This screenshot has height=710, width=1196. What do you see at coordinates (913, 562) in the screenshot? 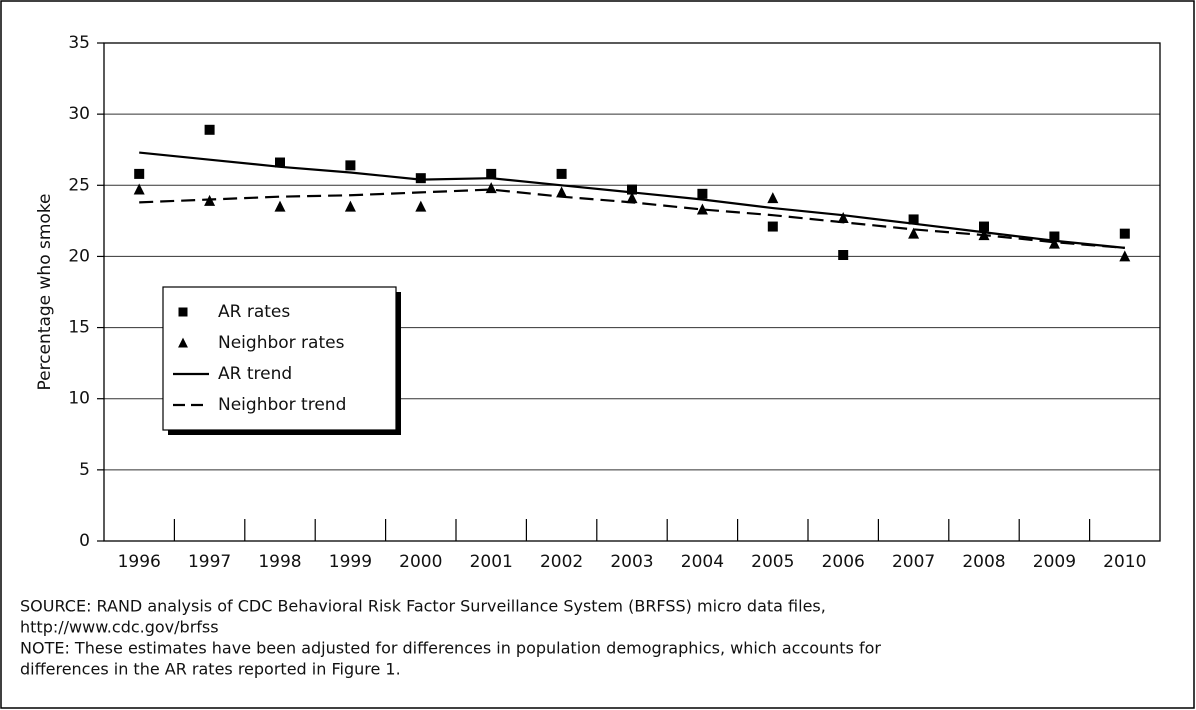
I see `x-tick-label: 2007` at bounding box center [913, 562].